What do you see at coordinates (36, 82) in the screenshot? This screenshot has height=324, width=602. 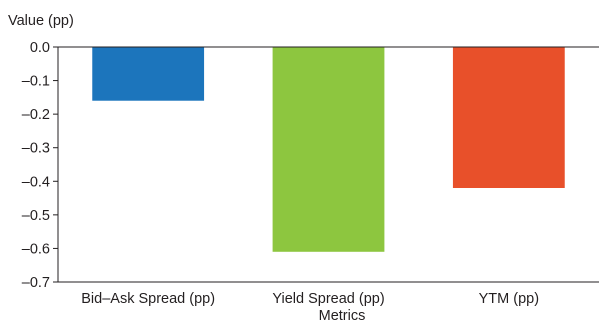 I see `y-tick-label: –0.1` at bounding box center [36, 82].